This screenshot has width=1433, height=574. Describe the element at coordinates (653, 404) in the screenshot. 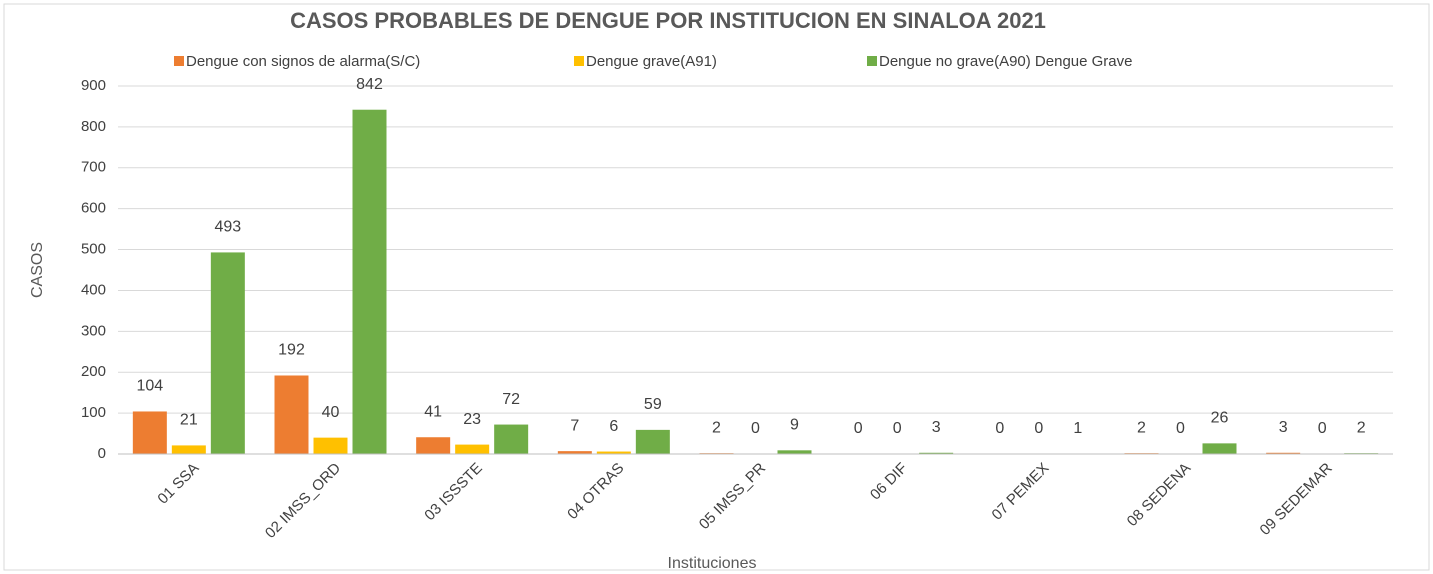

I see `data-label: 59` at that location.